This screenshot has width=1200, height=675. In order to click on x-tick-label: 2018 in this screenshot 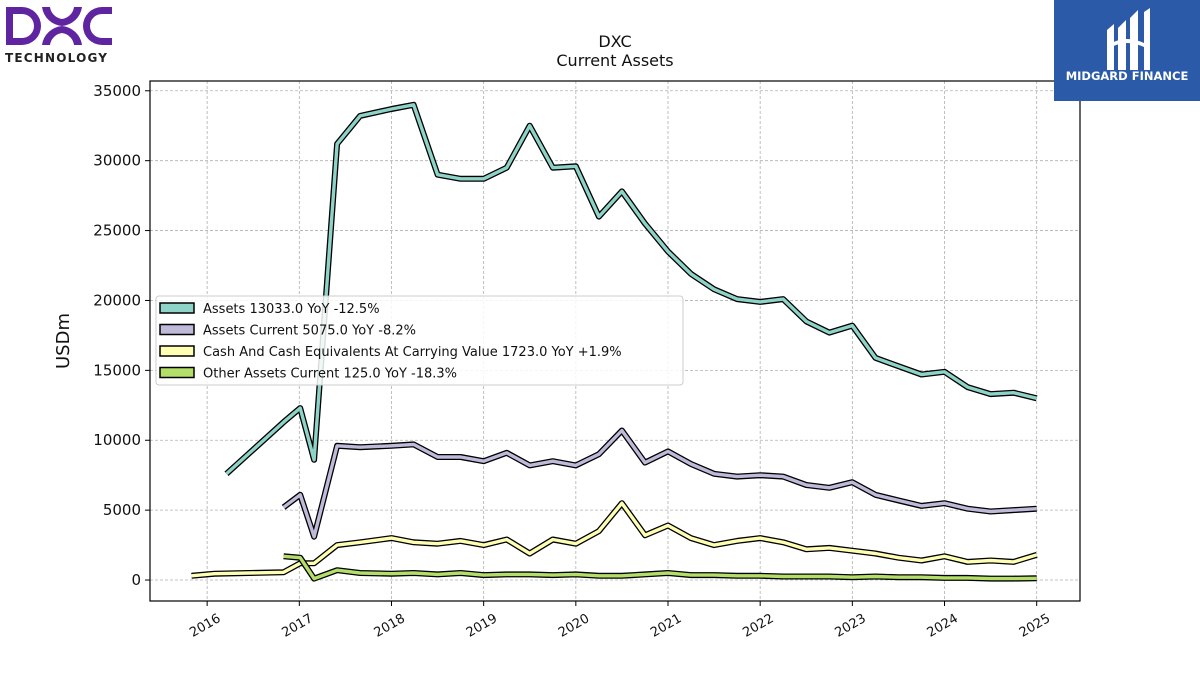, I will do `click(390, 626)`.